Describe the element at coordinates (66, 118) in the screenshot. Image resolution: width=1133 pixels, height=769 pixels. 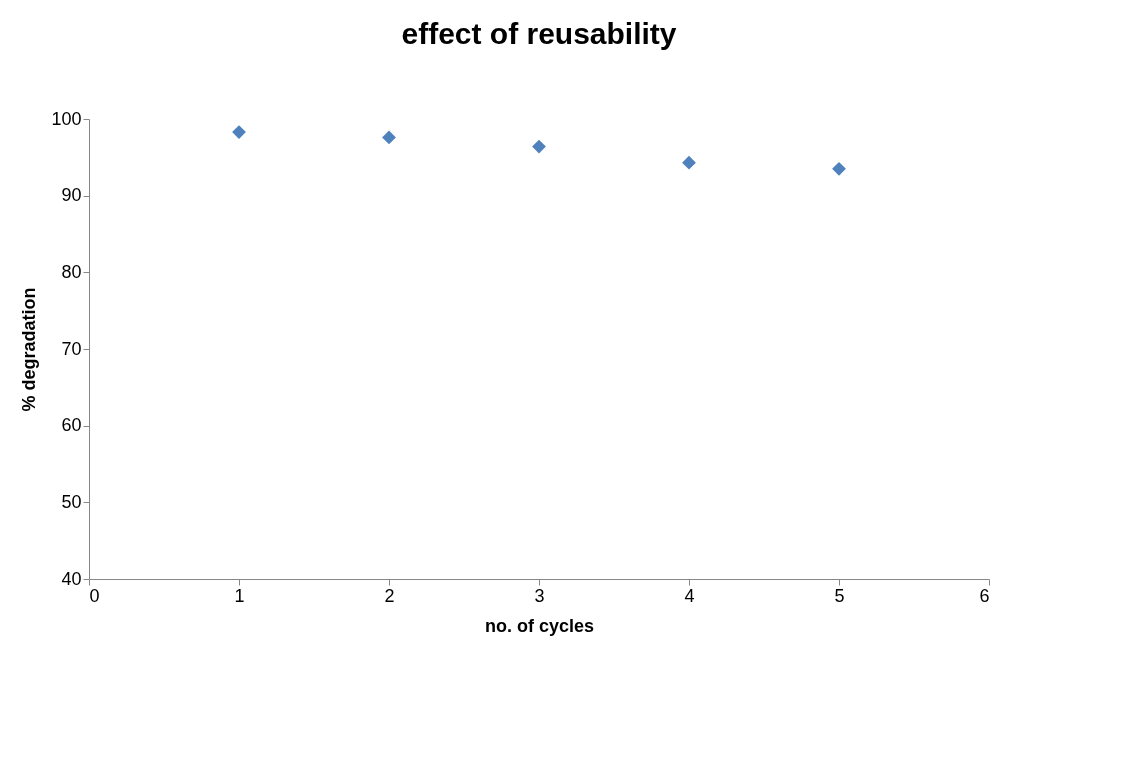
I see `y-tick-label: 100` at that location.